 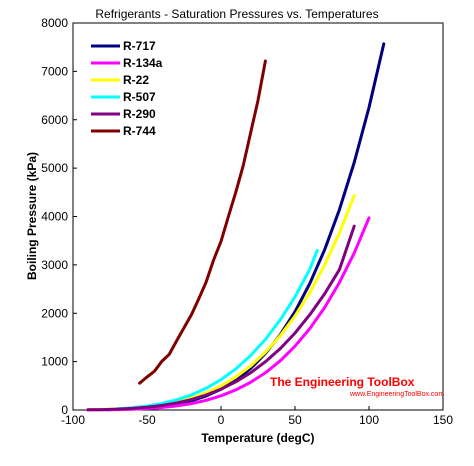 What do you see at coordinates (443, 420) in the screenshot?
I see `x-tick-label: 150` at bounding box center [443, 420].